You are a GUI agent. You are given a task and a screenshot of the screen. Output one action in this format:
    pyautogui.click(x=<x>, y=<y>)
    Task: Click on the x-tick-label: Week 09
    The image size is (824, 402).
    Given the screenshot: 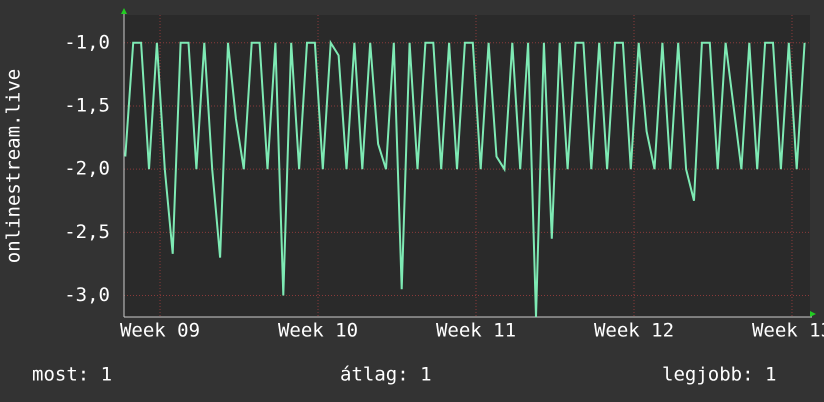 What is the action you would take?
    pyautogui.click(x=160, y=331)
    